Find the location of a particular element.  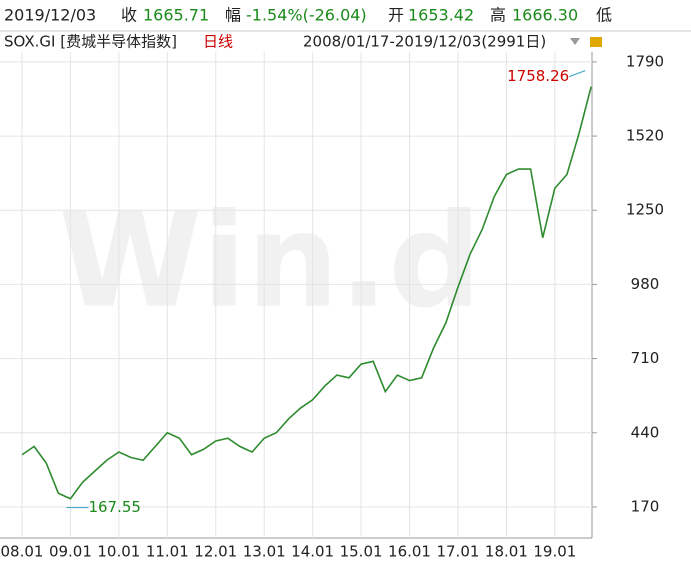

x-tick-label: 15.01 is located at coordinates (361, 552).